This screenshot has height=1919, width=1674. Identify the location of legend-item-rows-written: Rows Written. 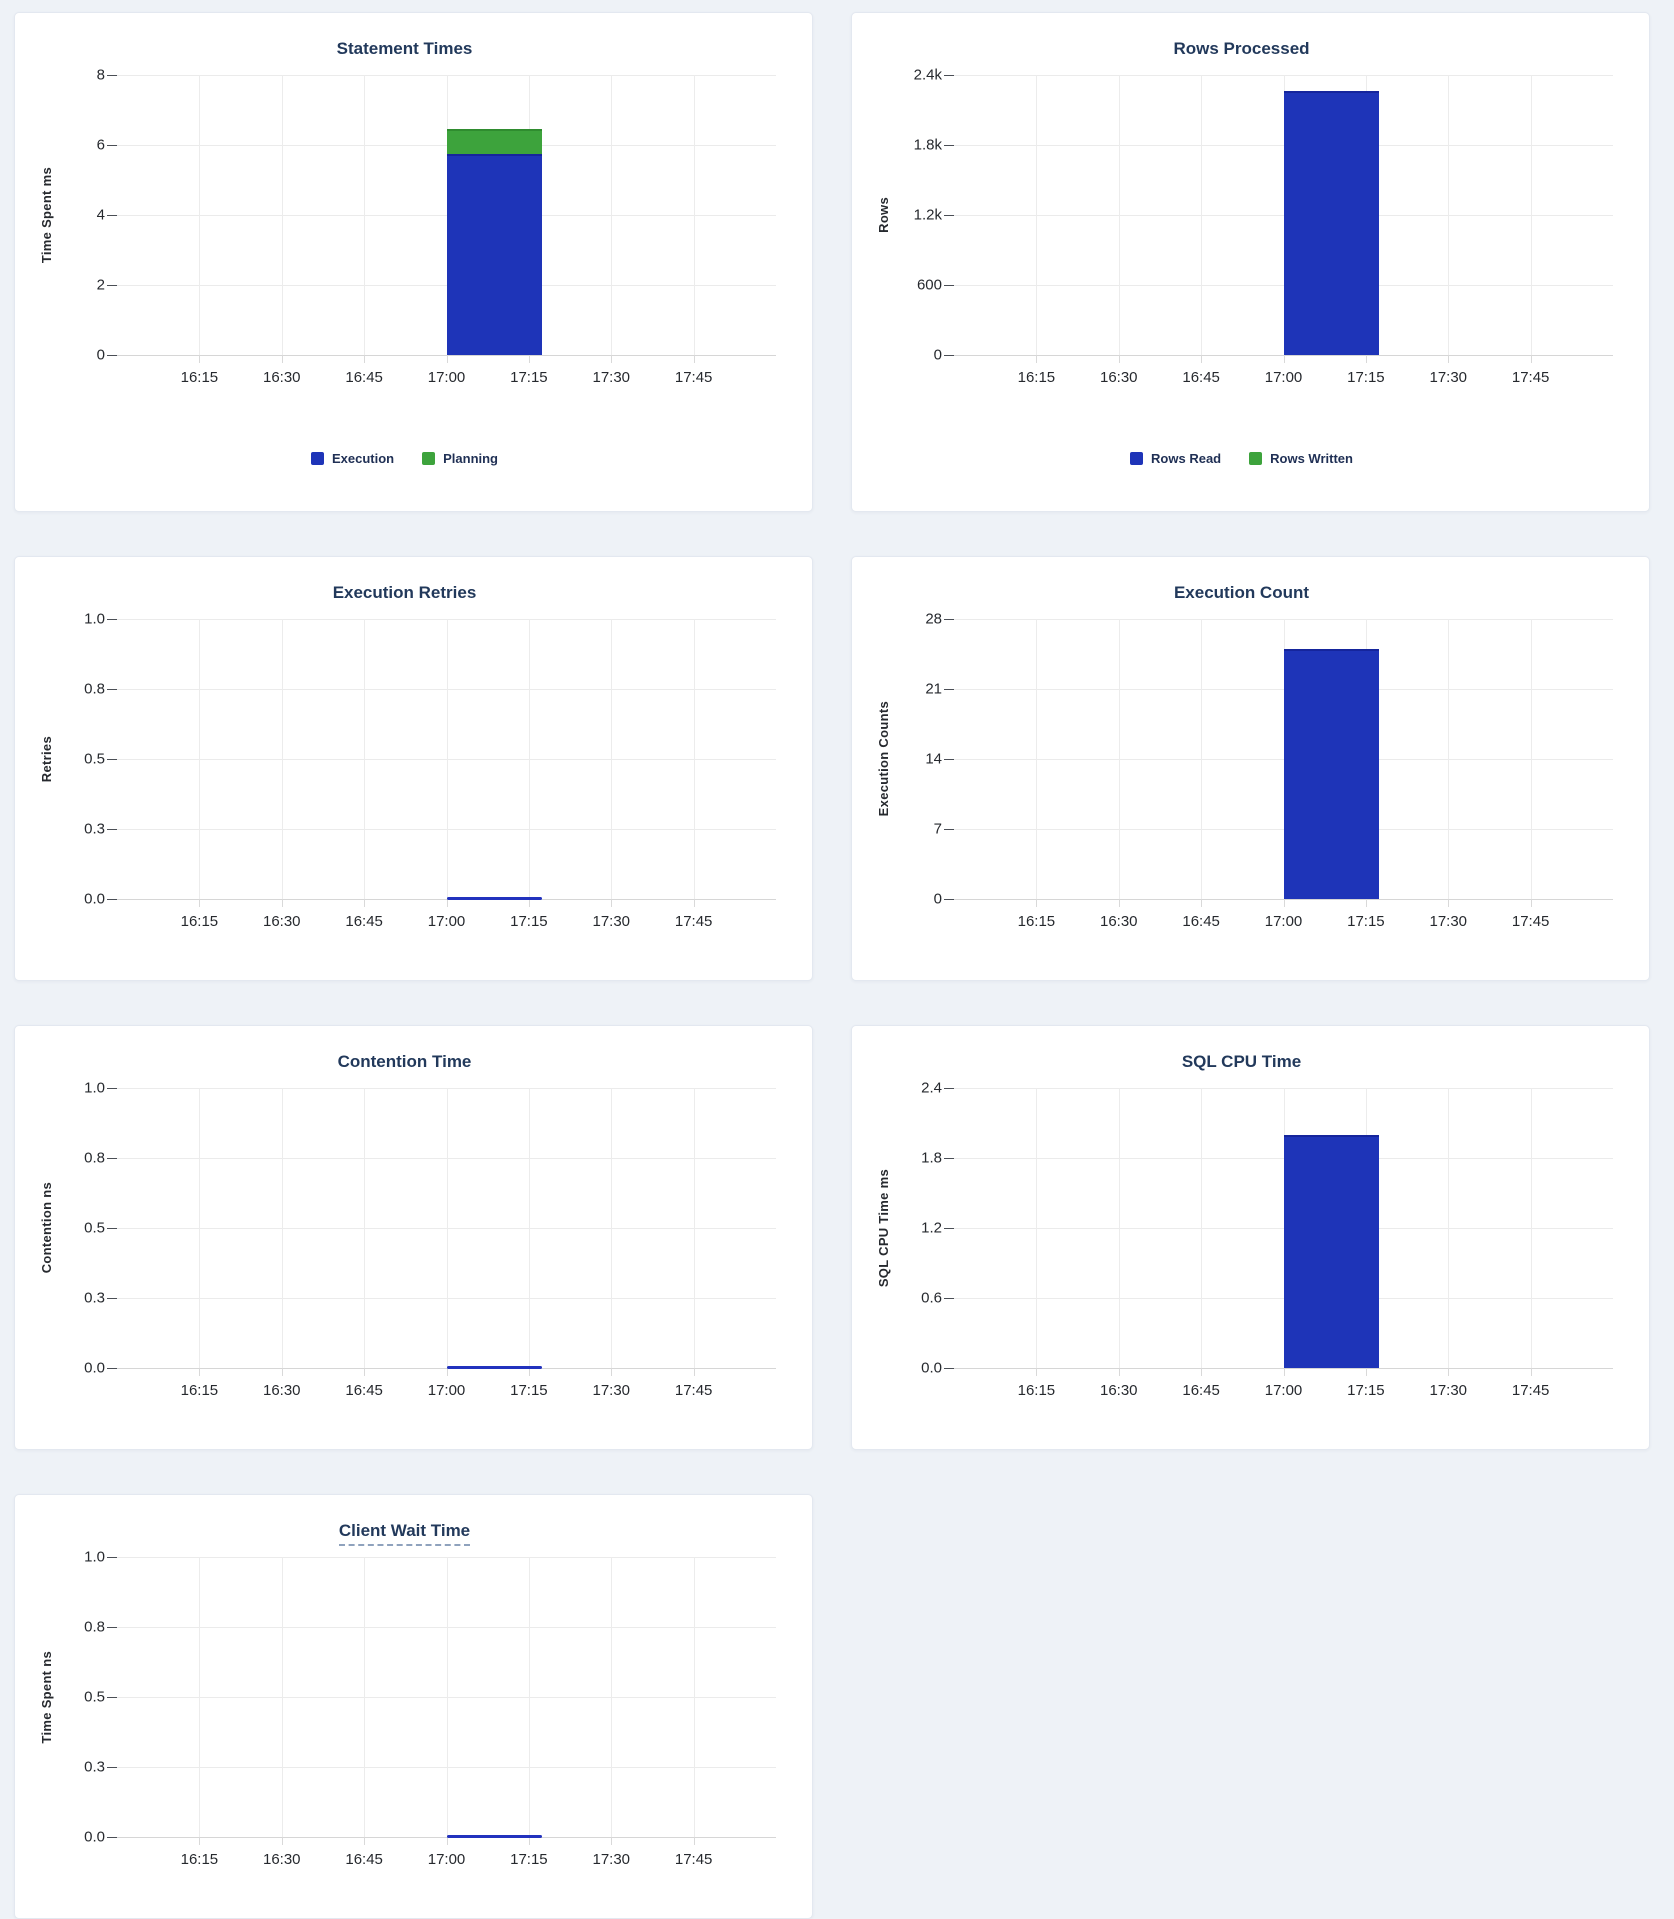
(1301, 458).